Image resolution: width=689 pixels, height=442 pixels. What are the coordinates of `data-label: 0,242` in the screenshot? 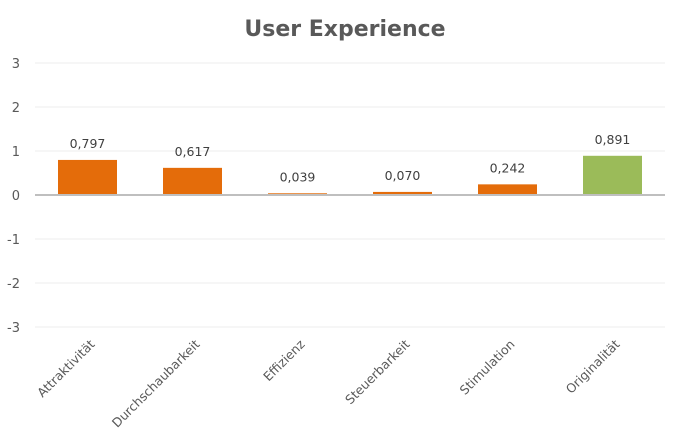 It's located at (508, 167).